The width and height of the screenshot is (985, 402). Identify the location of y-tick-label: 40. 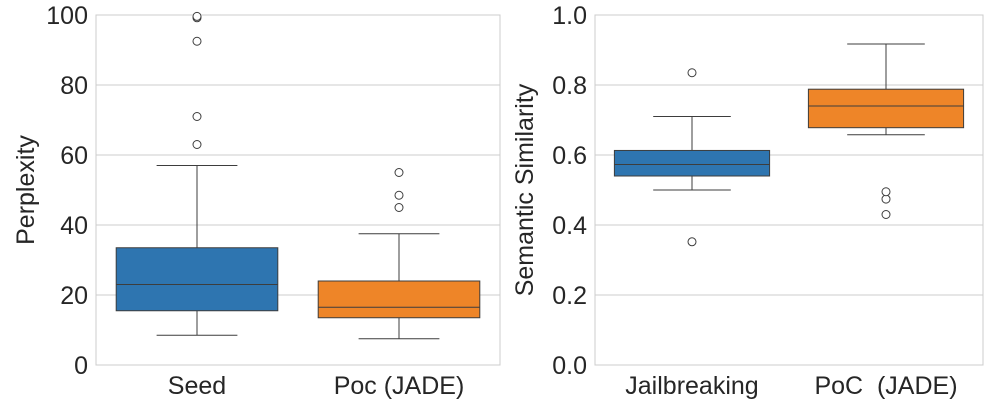
(74, 226).